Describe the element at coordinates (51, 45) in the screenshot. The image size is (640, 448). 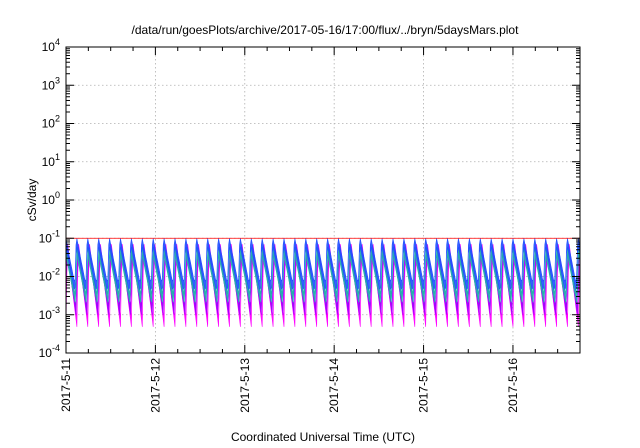
I see `y-tick-label: 10⁴` at that location.